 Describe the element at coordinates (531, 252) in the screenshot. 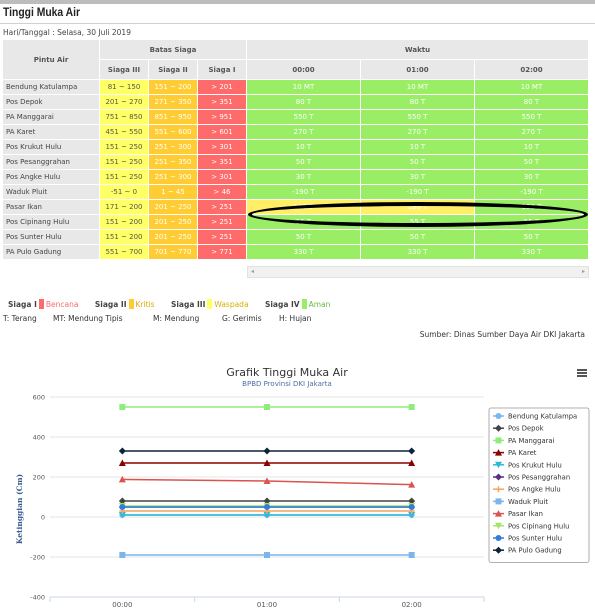

I see `water-level-cell: 330 T` at that location.